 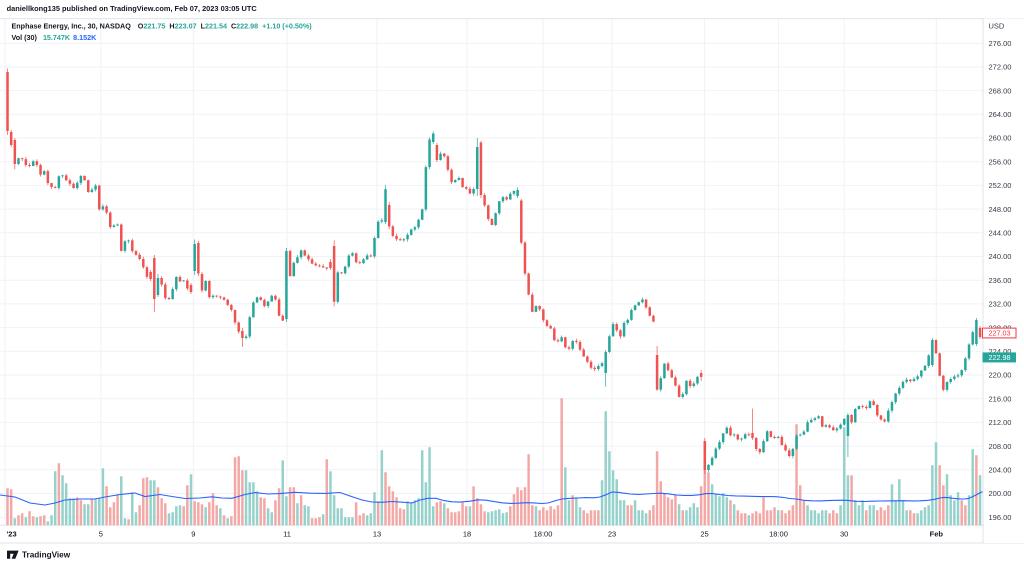 What do you see at coordinates (937, 533) in the screenshot?
I see `svg-text: Feb` at bounding box center [937, 533].